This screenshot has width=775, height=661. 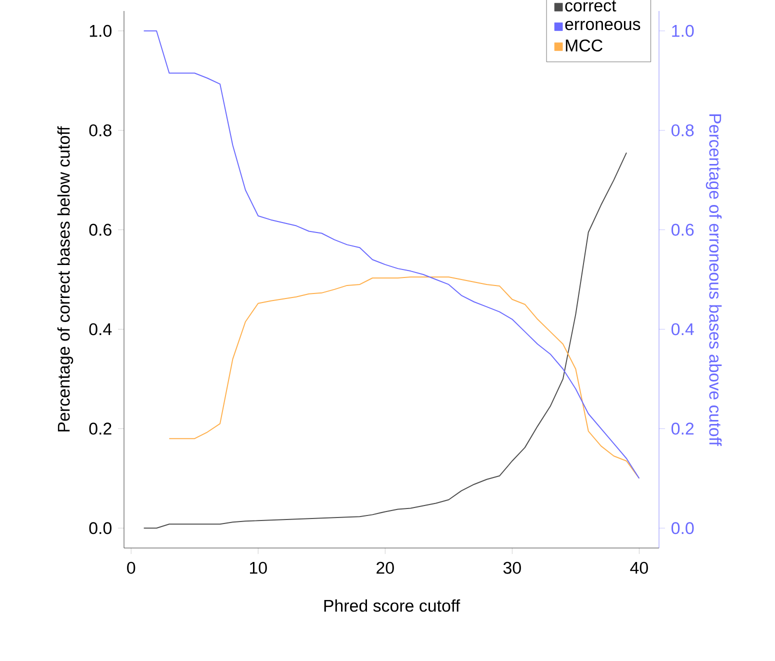 I want to click on y2-tick-label: 0.6, so click(x=683, y=230).